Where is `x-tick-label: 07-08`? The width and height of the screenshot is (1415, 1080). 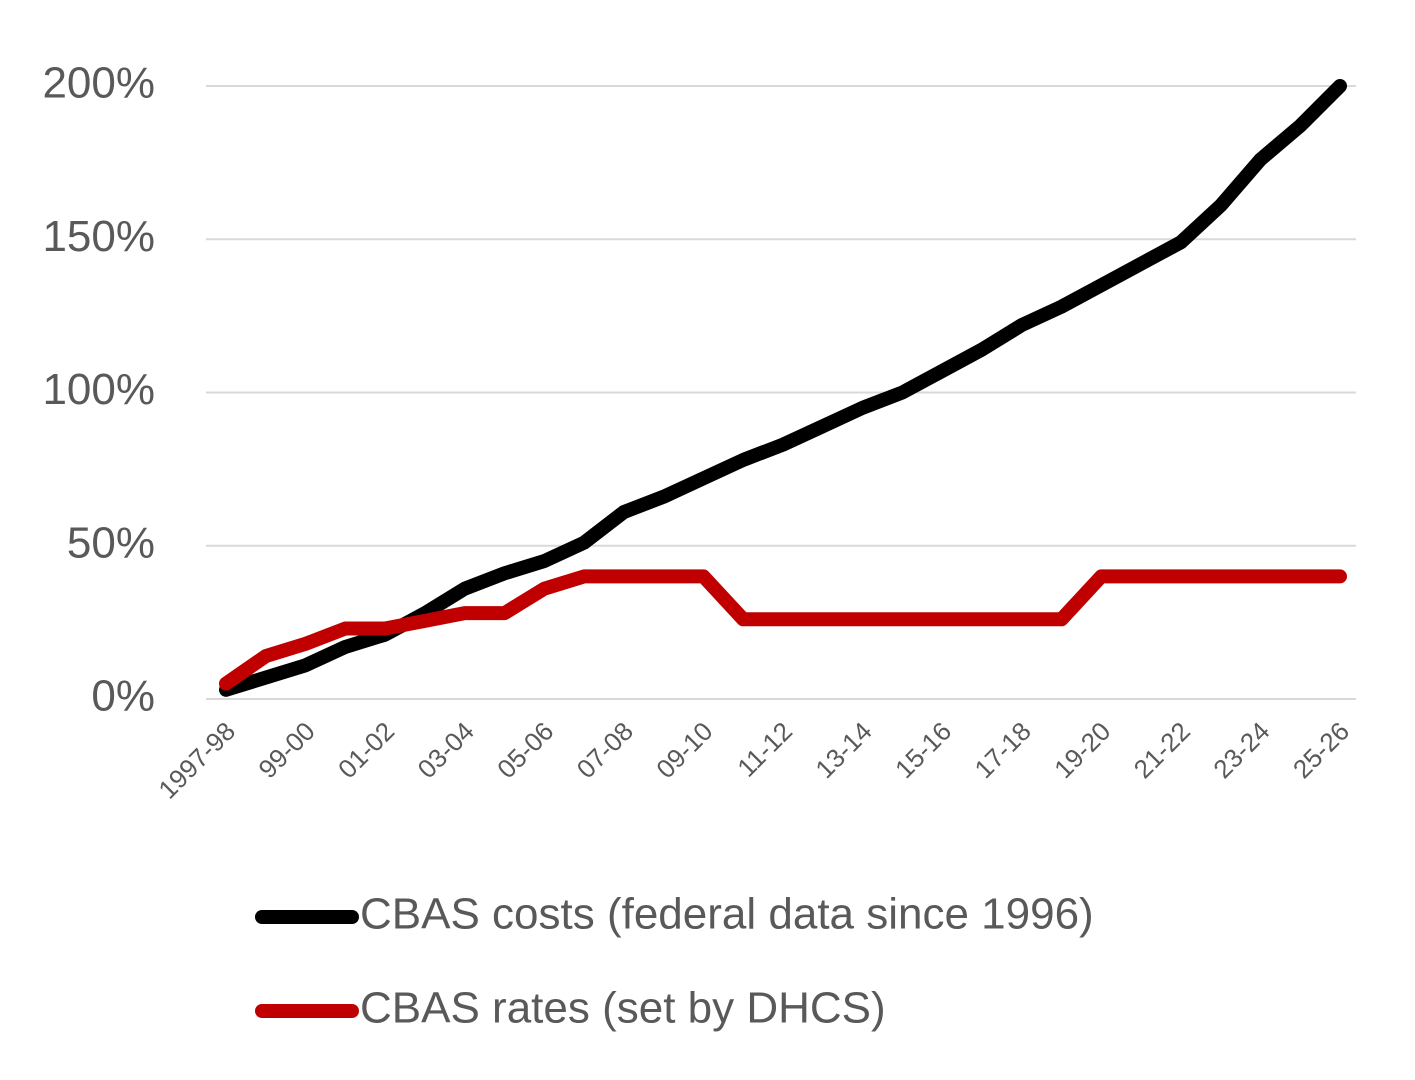 x-tick-label: 07-08 is located at coordinates (605, 750).